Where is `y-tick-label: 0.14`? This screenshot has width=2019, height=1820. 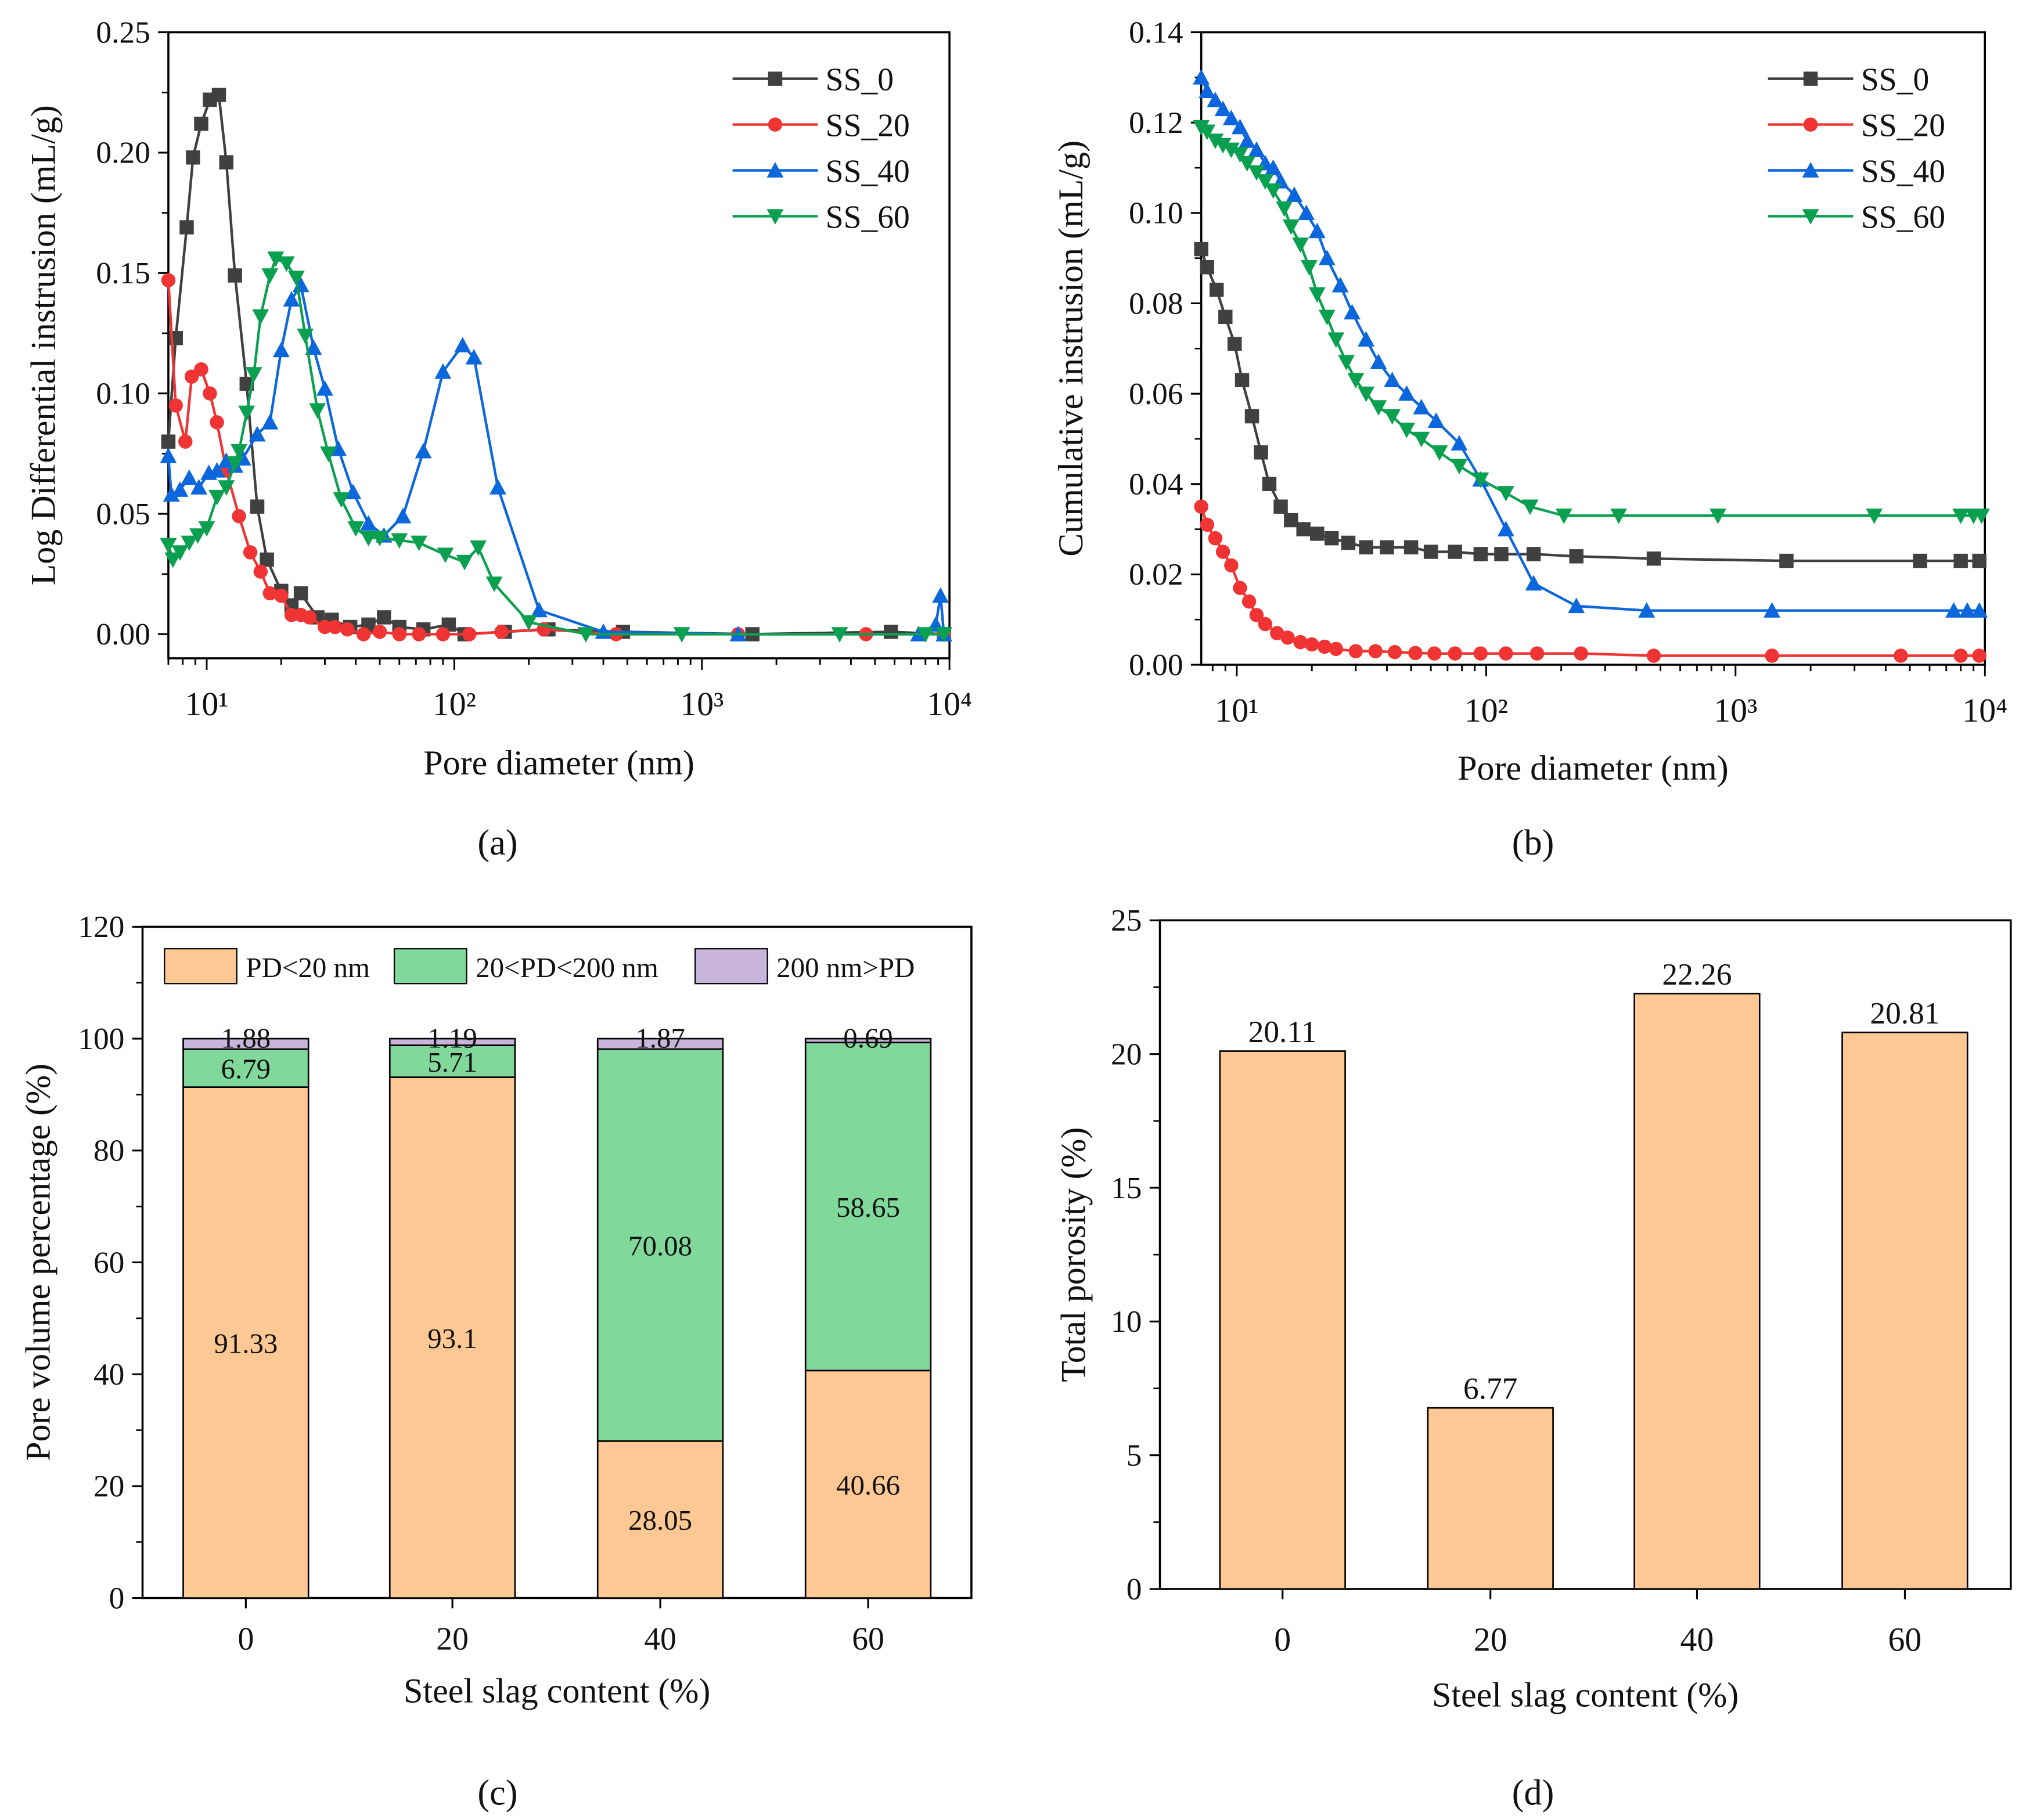
y-tick-label: 0.14 is located at coordinates (1156, 32).